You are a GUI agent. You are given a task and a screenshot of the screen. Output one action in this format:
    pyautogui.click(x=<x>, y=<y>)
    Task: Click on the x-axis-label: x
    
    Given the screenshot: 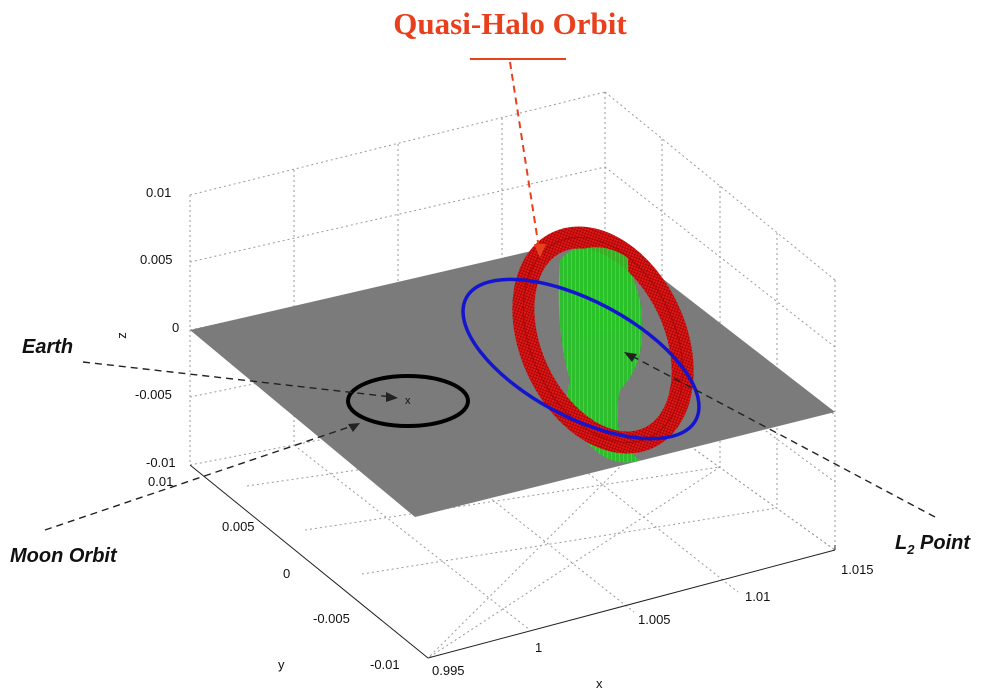 What is the action you would take?
    pyautogui.click(x=599, y=683)
    